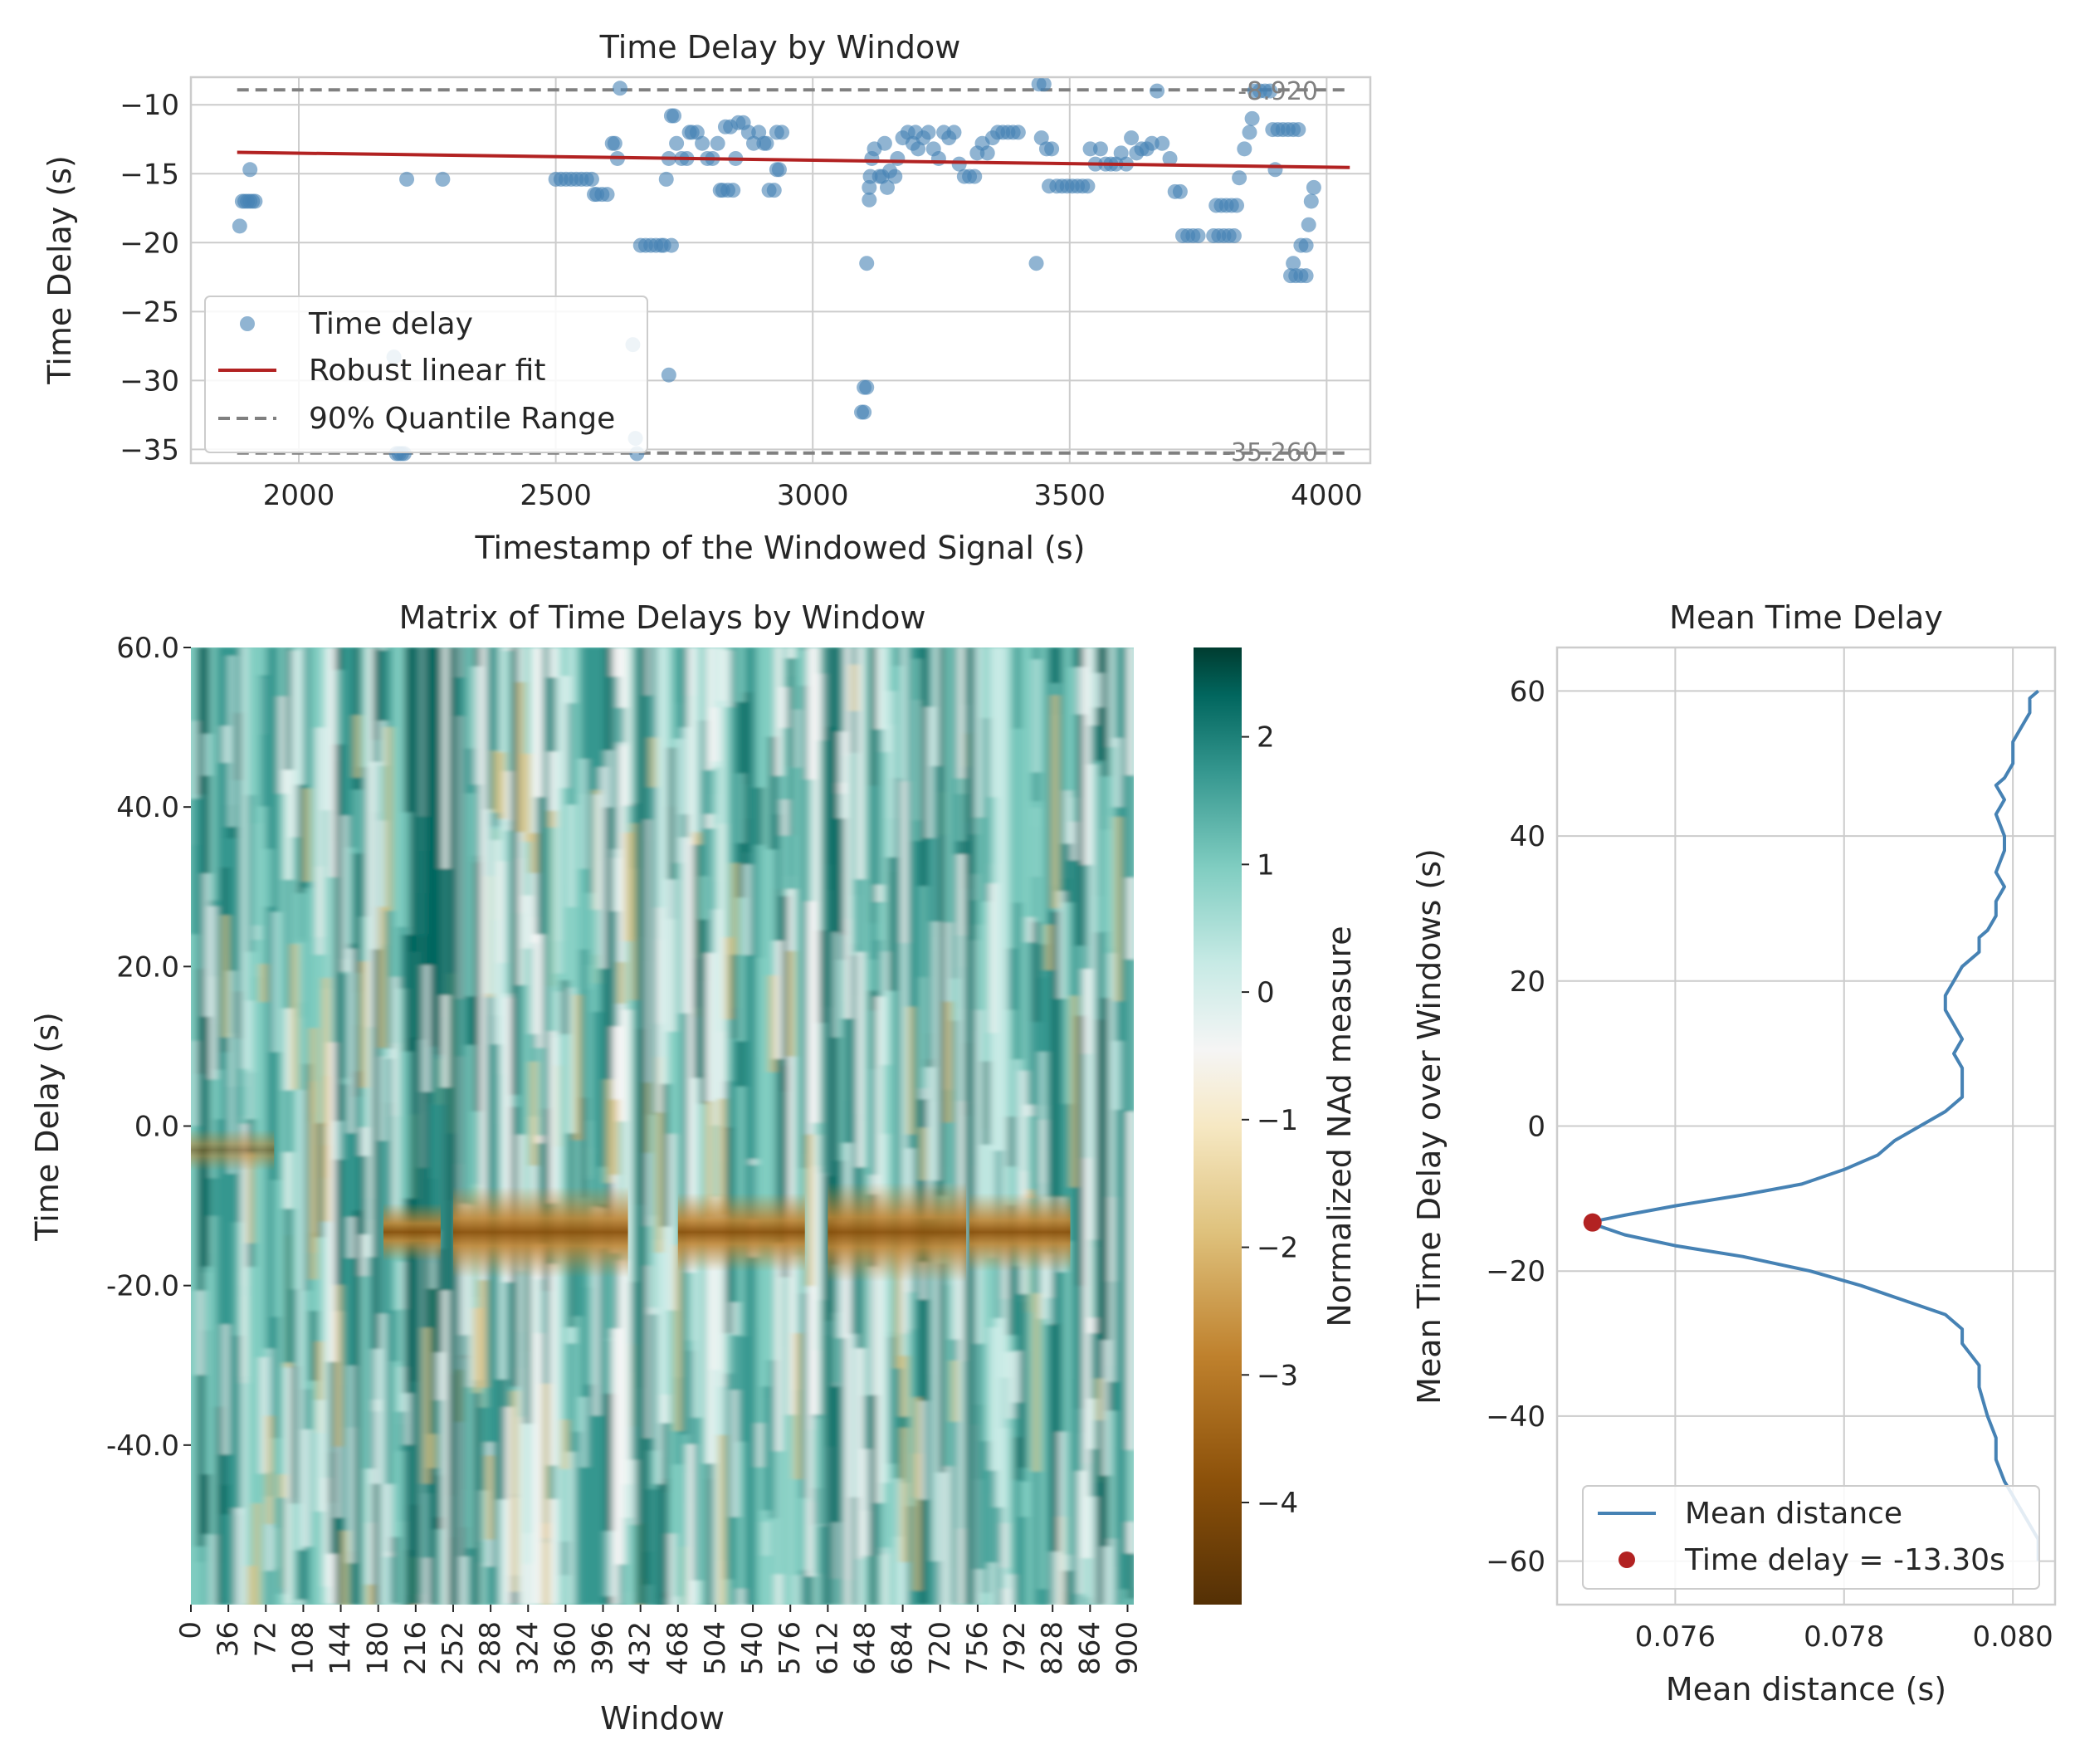 The image size is (2075, 1764). What do you see at coordinates (147, 807) in the screenshot?
I see `heatmap-ytick-label: 40.0` at bounding box center [147, 807].